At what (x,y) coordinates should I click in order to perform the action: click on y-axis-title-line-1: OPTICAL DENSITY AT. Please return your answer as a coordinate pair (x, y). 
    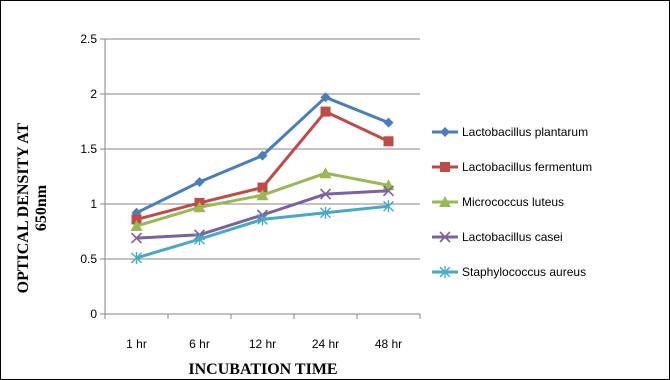
    Looking at the image, I should click on (23, 207).